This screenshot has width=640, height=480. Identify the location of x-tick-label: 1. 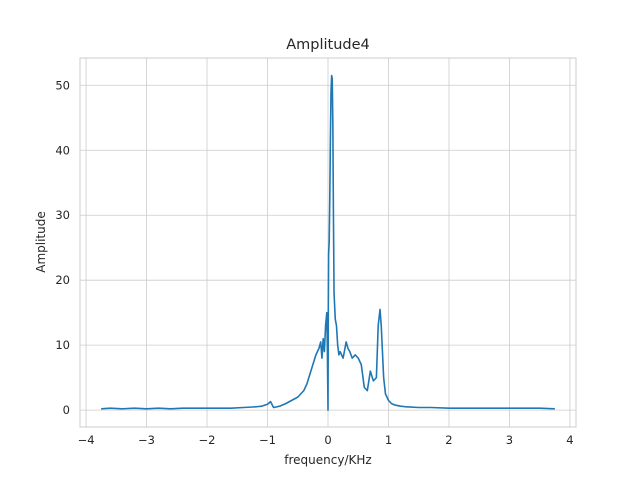
(388, 440).